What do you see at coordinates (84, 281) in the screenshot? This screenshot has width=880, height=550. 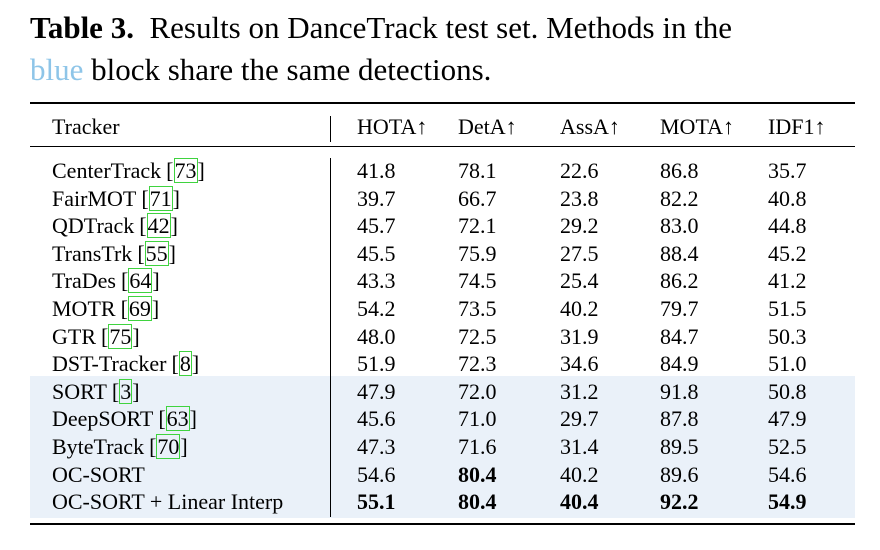 I see `tracker-name: TraDes` at bounding box center [84, 281].